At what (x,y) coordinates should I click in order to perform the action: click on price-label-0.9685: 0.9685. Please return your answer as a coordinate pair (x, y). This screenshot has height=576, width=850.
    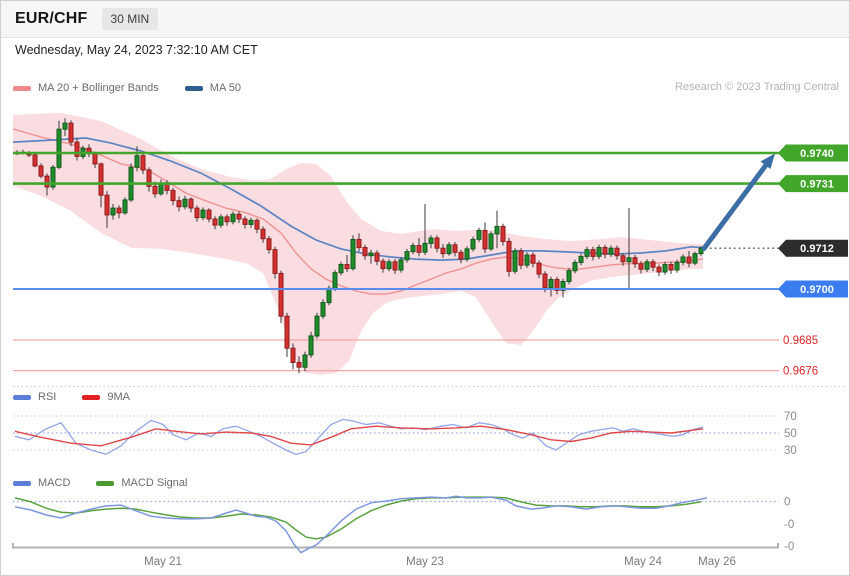
    Looking at the image, I should click on (800, 341).